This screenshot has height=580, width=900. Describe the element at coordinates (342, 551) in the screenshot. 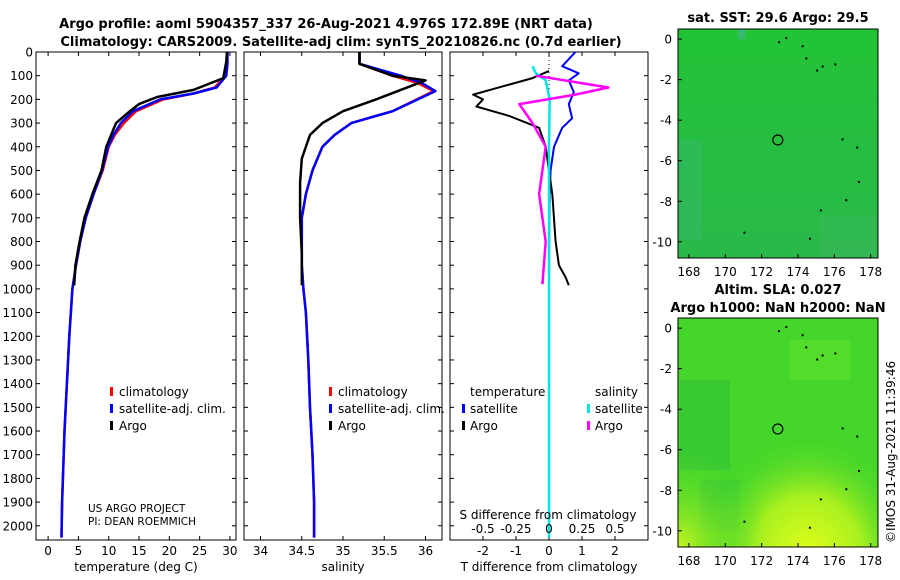

I see `x-tick-label: 35` at that location.